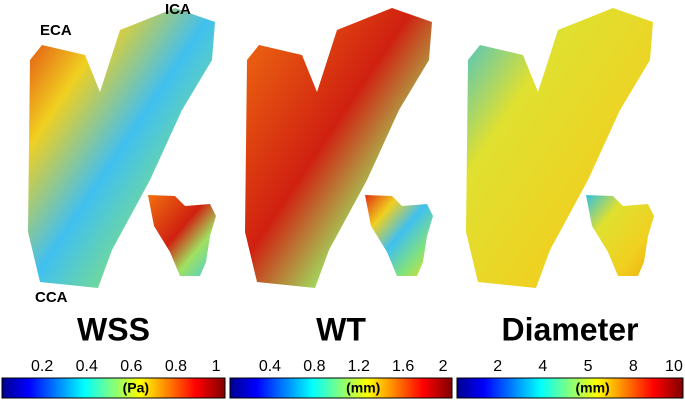 Image resolution: width=685 pixels, height=402 pixels. I want to click on tick-label: 4, so click(542, 366).